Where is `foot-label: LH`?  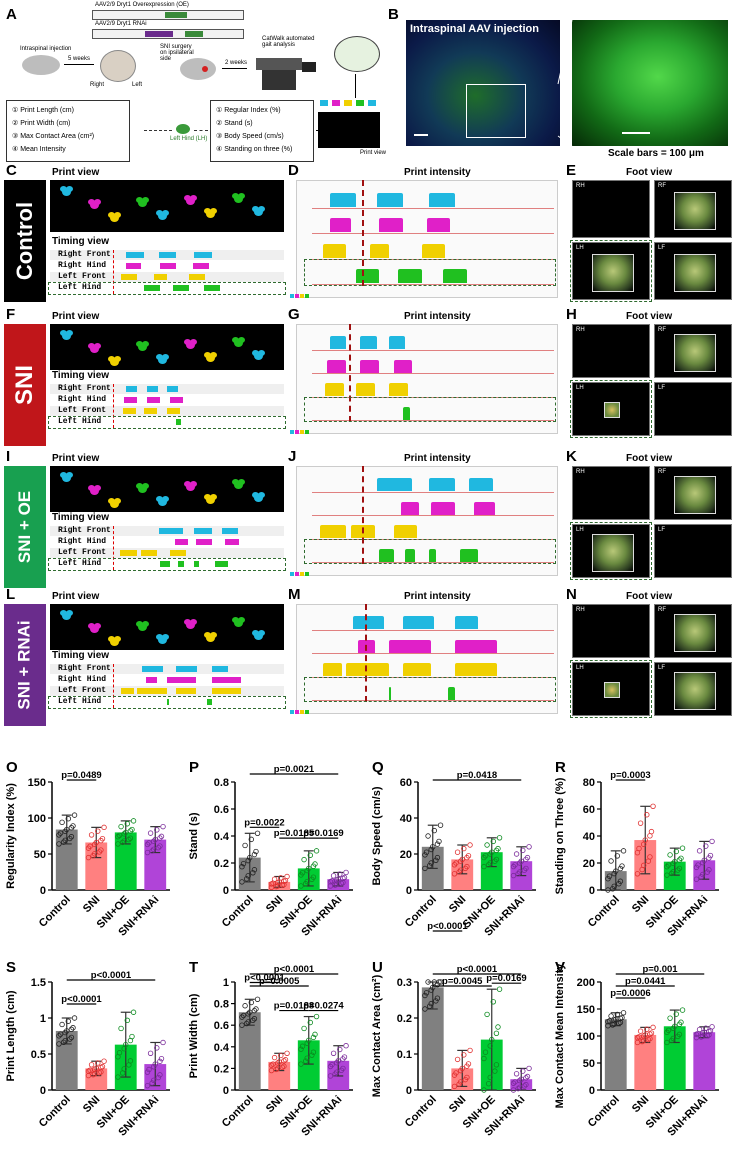
foot-label: LH is located at coordinates (580, 668).